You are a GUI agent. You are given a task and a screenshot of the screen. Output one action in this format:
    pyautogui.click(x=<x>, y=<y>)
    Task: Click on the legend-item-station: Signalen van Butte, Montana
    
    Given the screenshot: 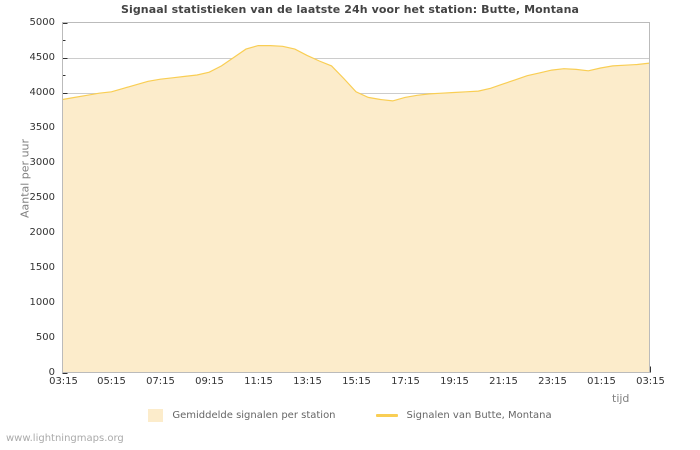 What is the action you would take?
    pyautogui.click(x=463, y=415)
    